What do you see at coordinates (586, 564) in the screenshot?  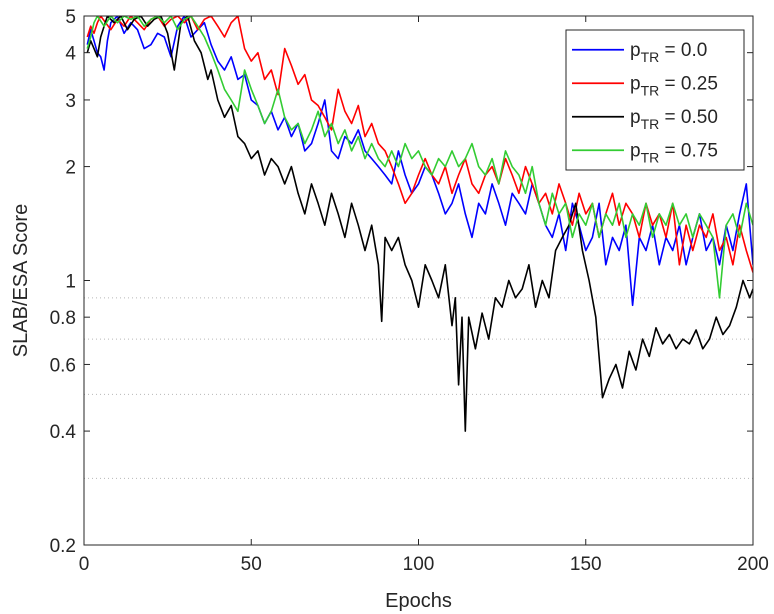 I see `x-tick-label: 150` at bounding box center [586, 564].